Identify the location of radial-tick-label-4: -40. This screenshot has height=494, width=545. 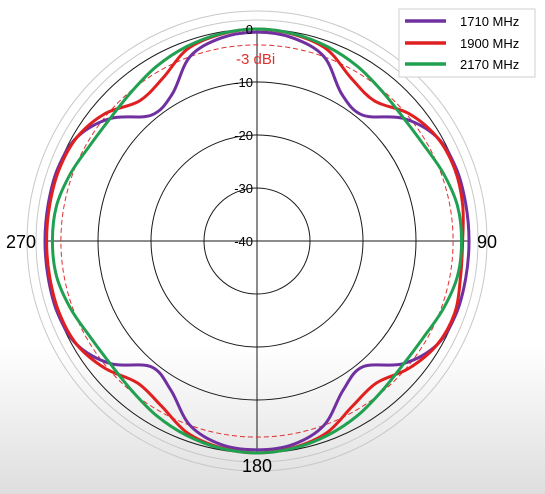
(243, 241).